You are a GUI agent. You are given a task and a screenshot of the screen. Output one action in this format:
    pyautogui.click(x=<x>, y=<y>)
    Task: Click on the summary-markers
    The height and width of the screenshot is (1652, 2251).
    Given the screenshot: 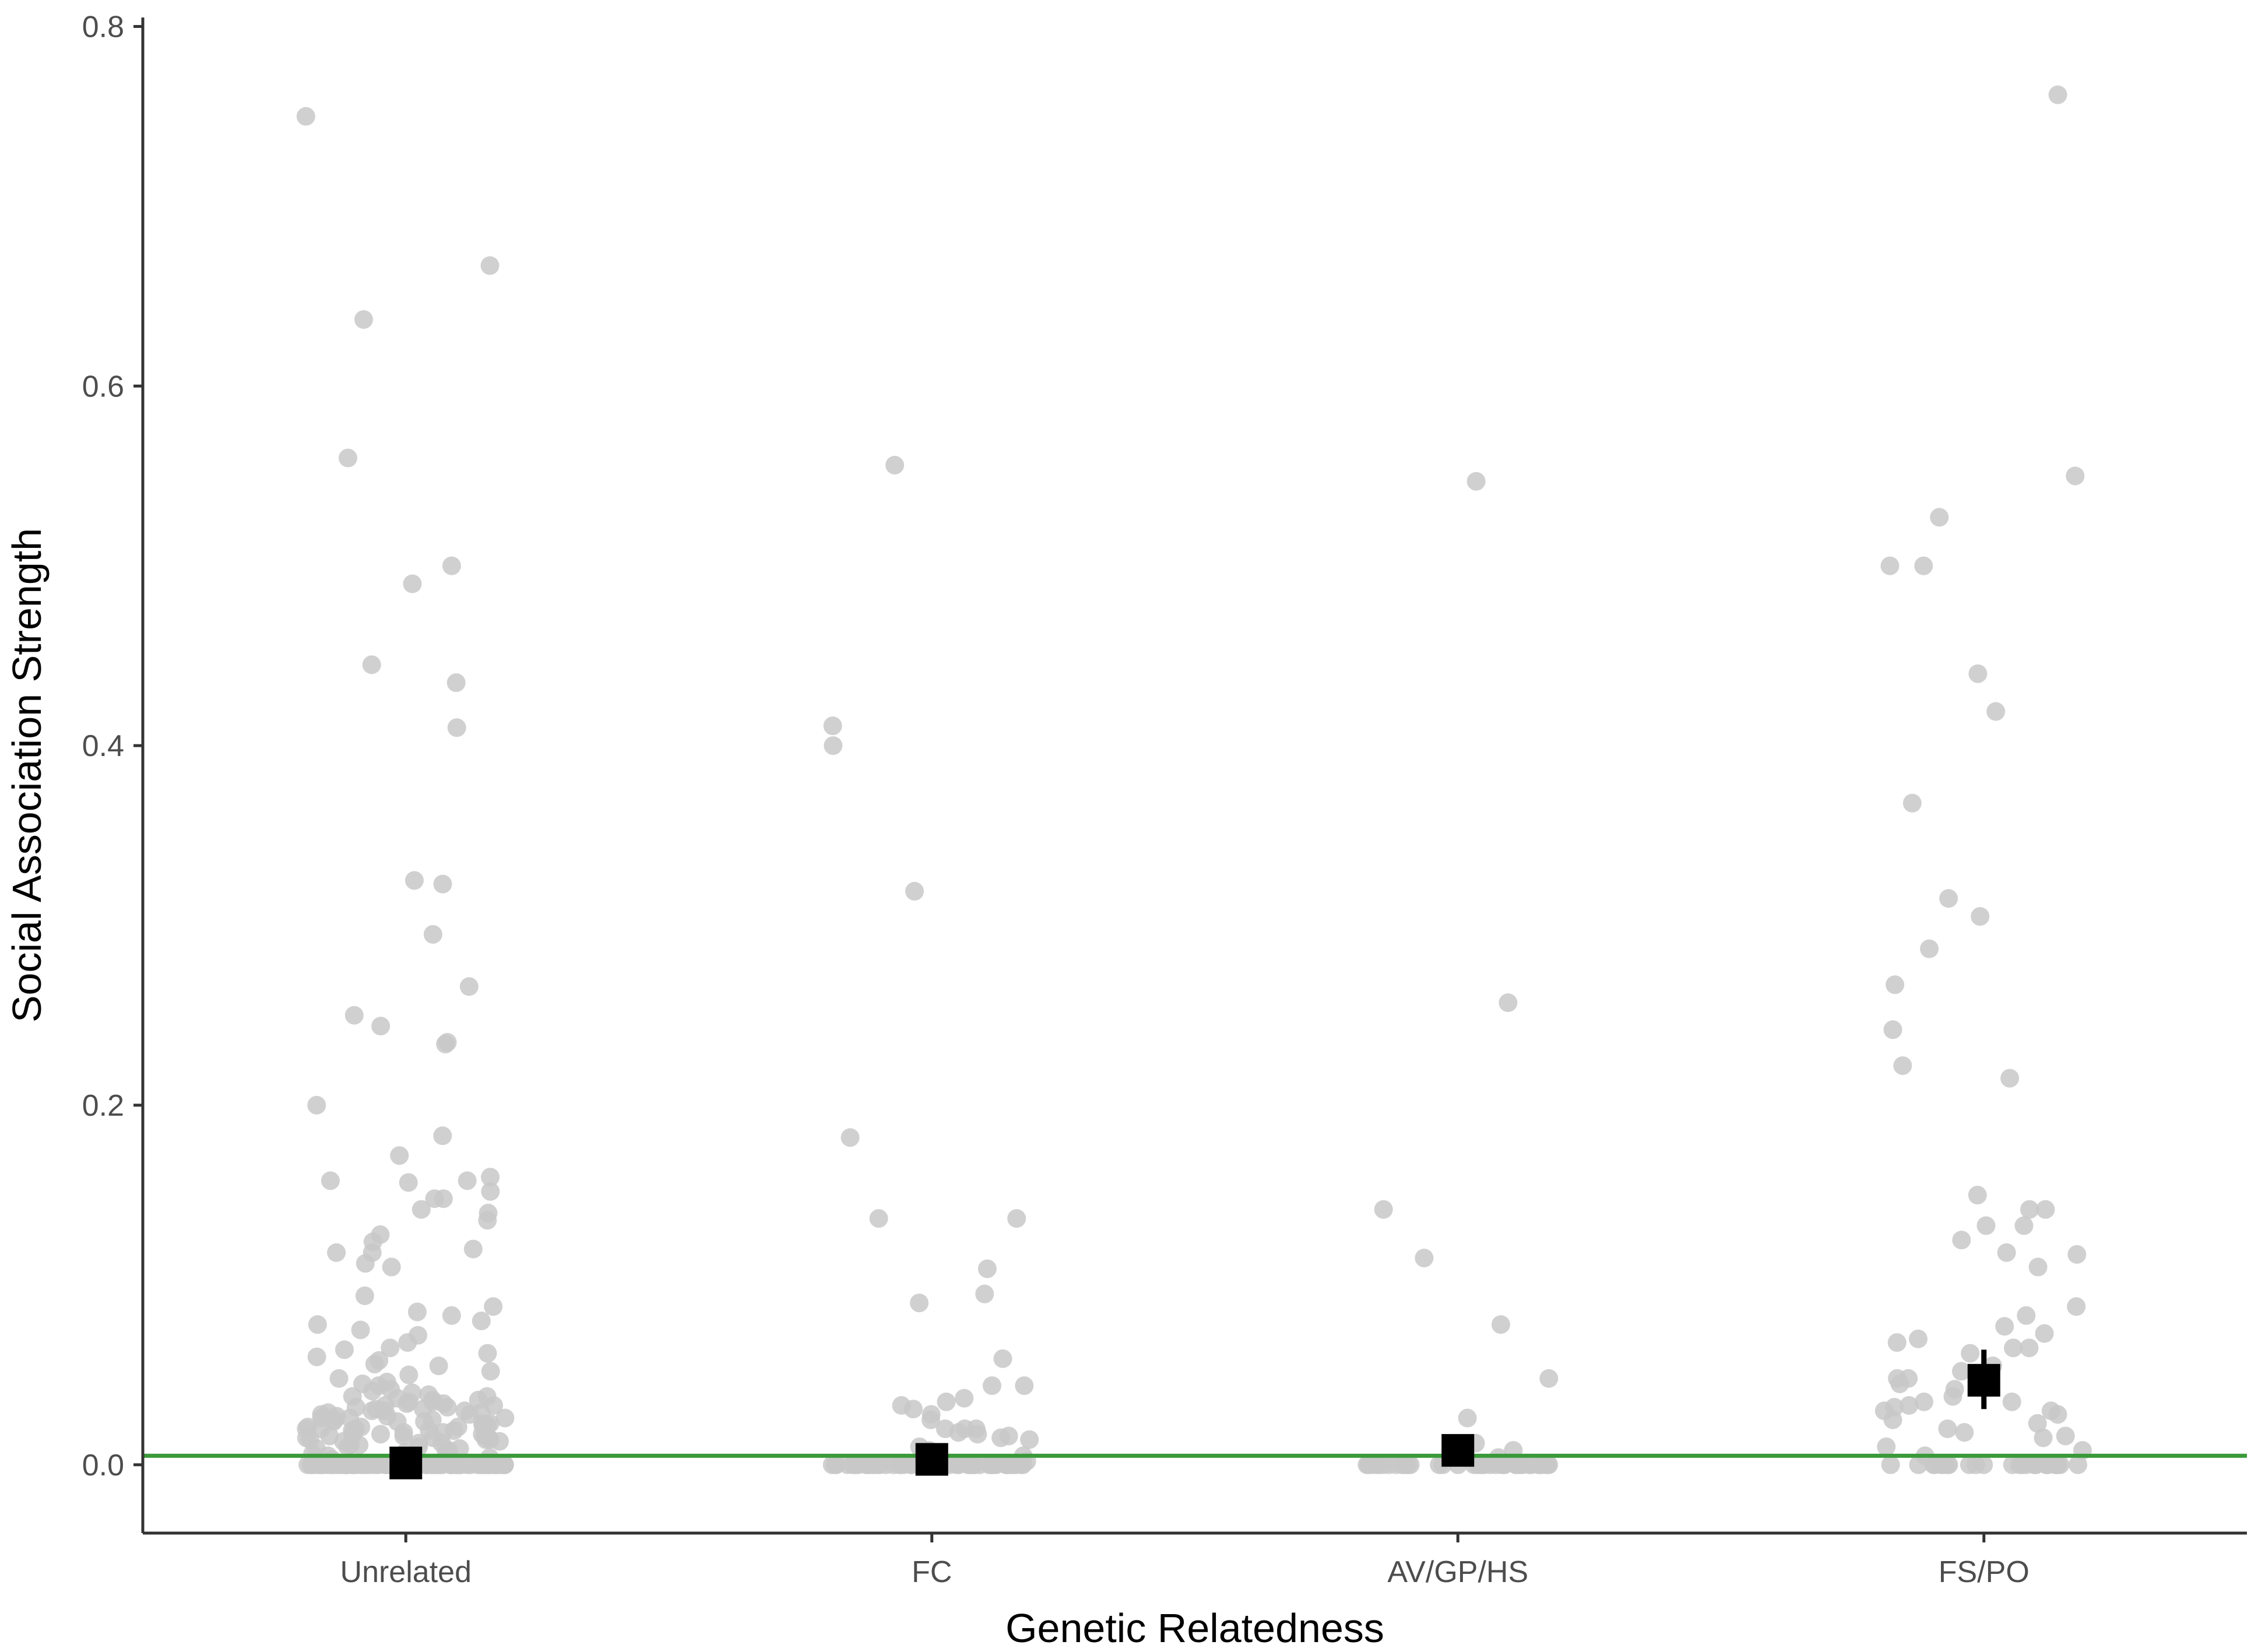 What is the action you would take?
    pyautogui.click(x=1195, y=1414)
    